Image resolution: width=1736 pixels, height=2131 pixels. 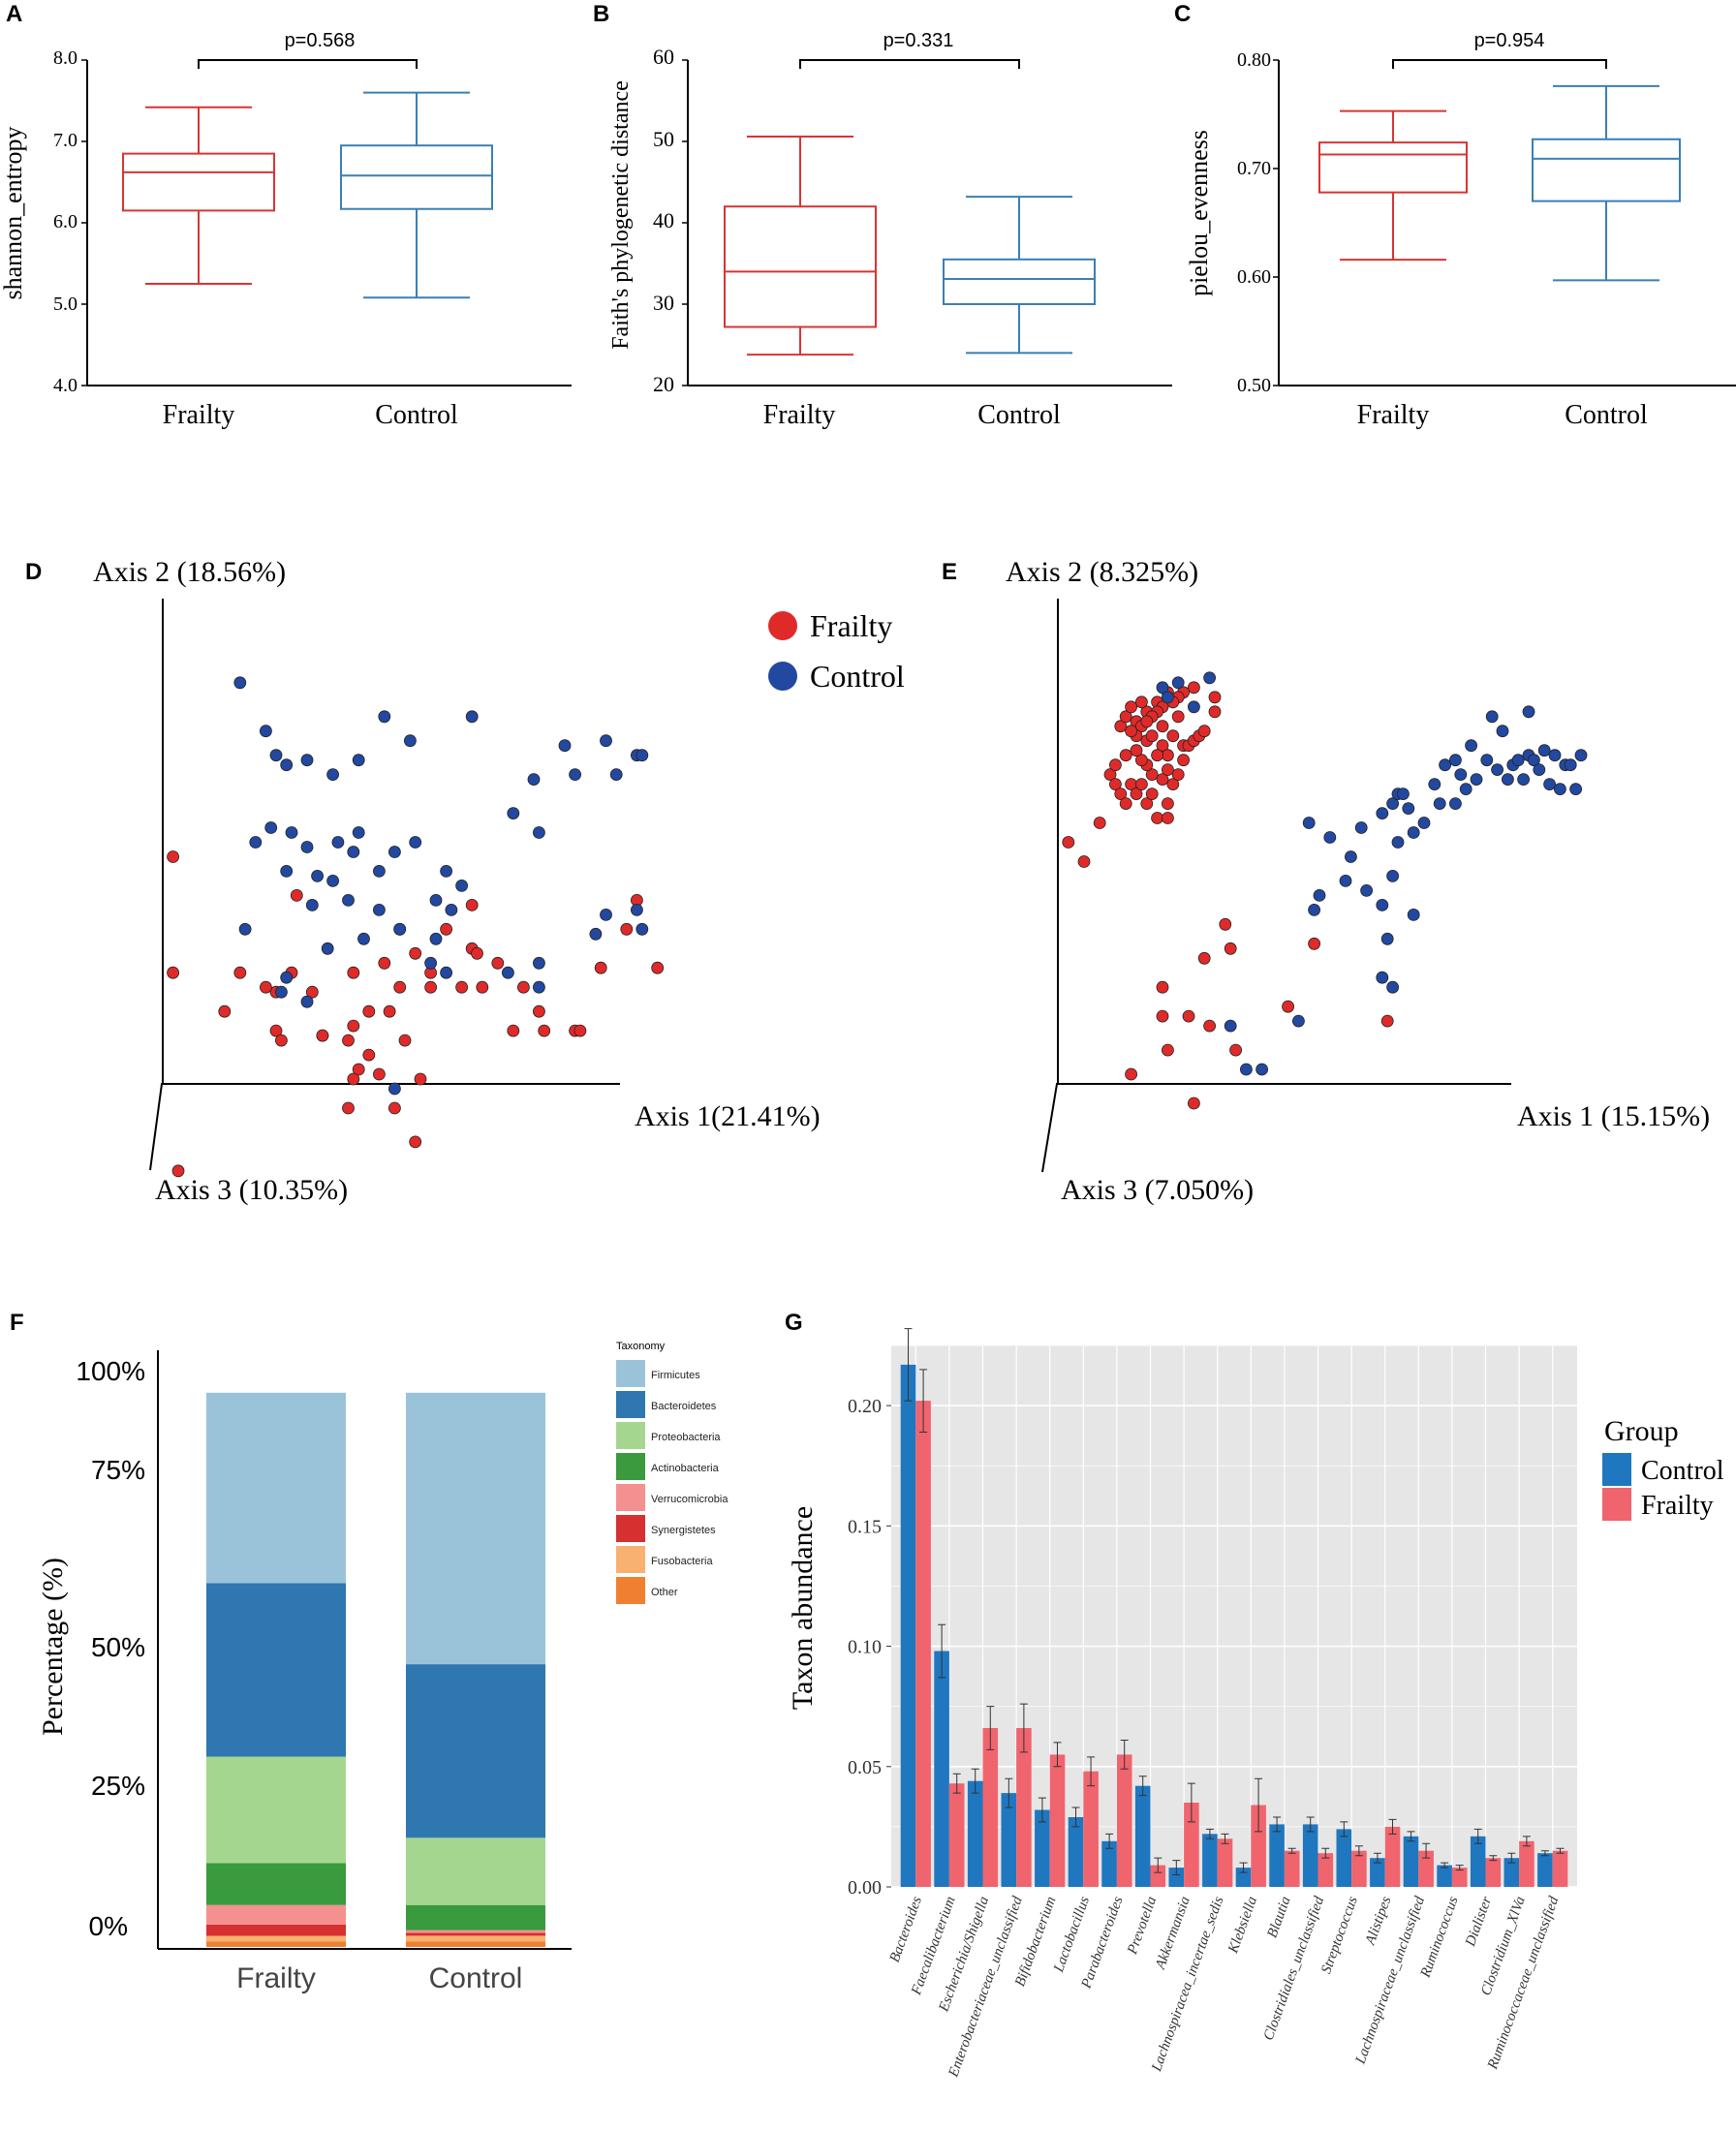 I want to click on panel-d-axis1-label: Axis 1(21.41%), so click(x=728, y=1116).